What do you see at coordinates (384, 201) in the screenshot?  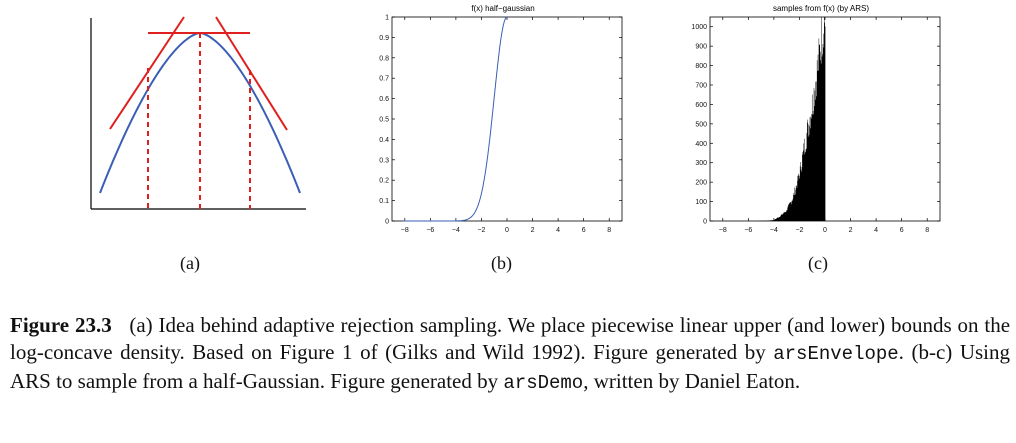 I see `y-tick-label: 0.1` at bounding box center [384, 201].